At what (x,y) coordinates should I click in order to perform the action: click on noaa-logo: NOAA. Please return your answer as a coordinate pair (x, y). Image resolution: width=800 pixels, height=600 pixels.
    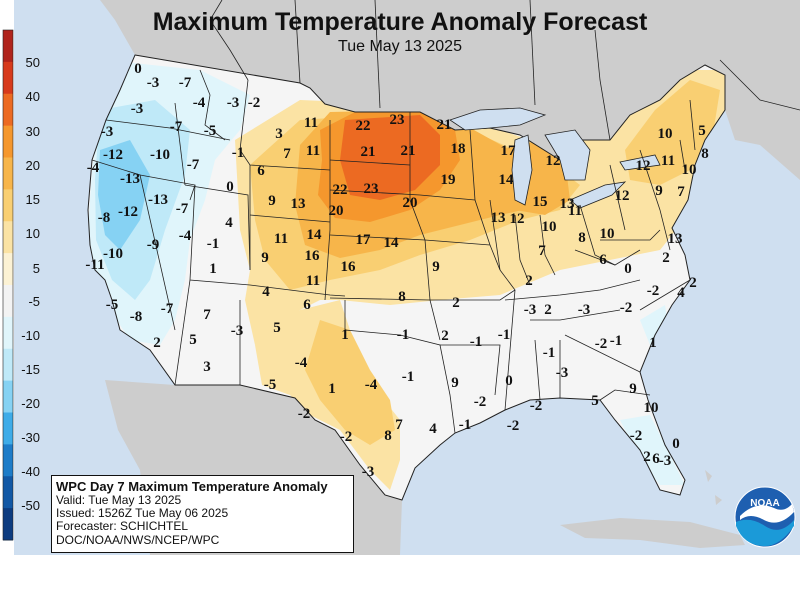
    Looking at the image, I should click on (765, 517).